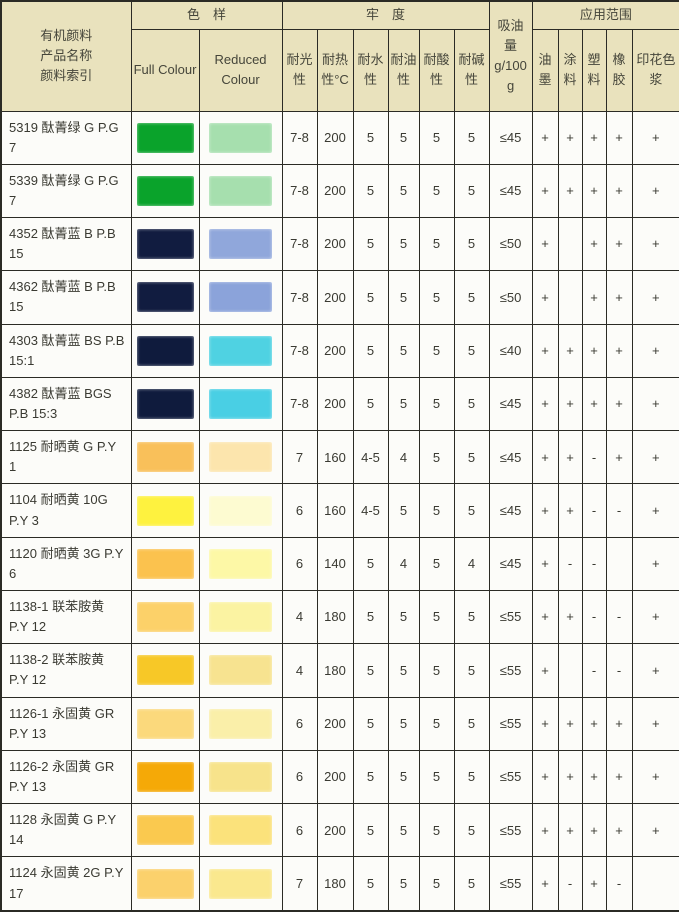  I want to click on pigment-name: 4352 酞菁蓝 B P.B 15, so click(66, 244).